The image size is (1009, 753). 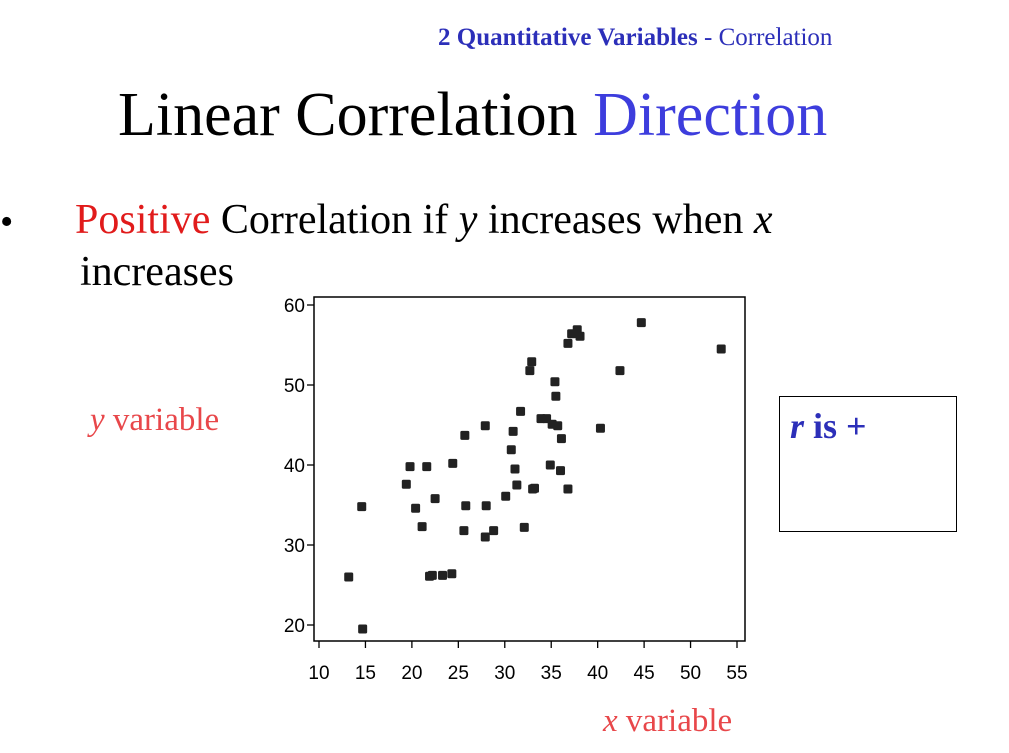 I want to click on bullet-var-y: y, so click(x=468, y=220).